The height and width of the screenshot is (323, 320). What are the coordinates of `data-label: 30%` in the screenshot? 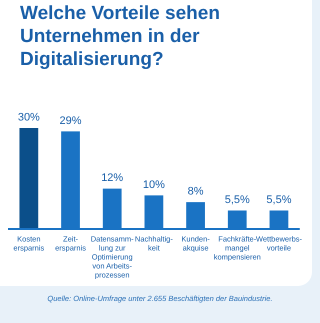 It's located at (29, 118).